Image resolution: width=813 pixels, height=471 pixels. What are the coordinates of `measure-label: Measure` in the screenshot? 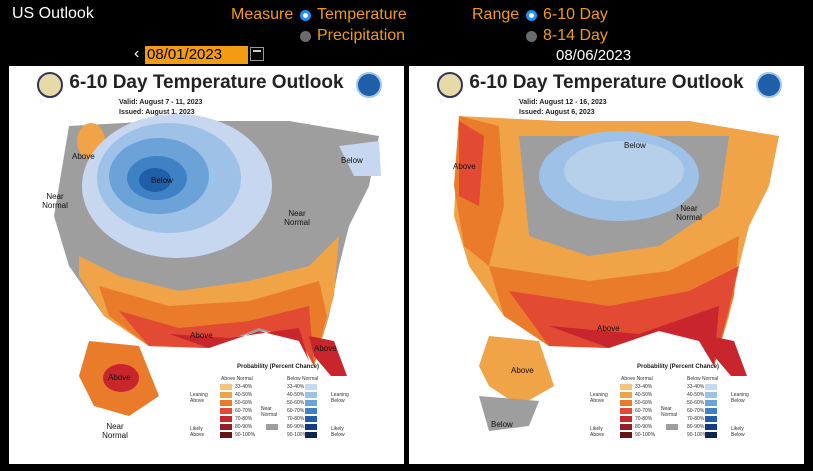 It's located at (262, 14).